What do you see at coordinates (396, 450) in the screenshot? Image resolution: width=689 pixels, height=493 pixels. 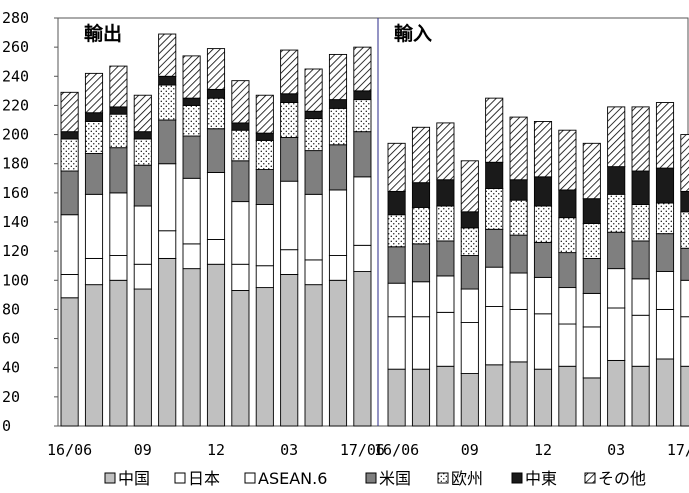 I see `x-tick-label: 16/06` at bounding box center [396, 450].